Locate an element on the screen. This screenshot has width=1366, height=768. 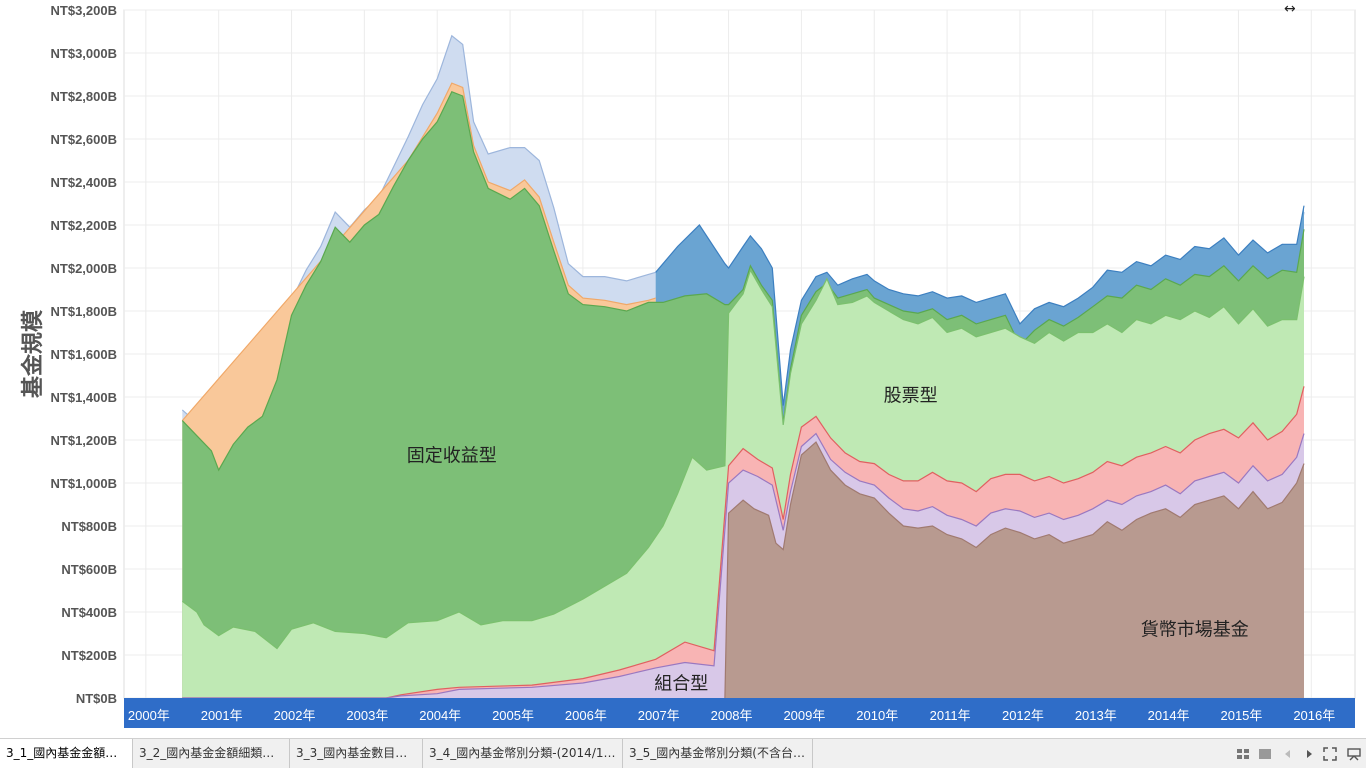
x-tick-label: 2004年 is located at coordinates (440, 715).